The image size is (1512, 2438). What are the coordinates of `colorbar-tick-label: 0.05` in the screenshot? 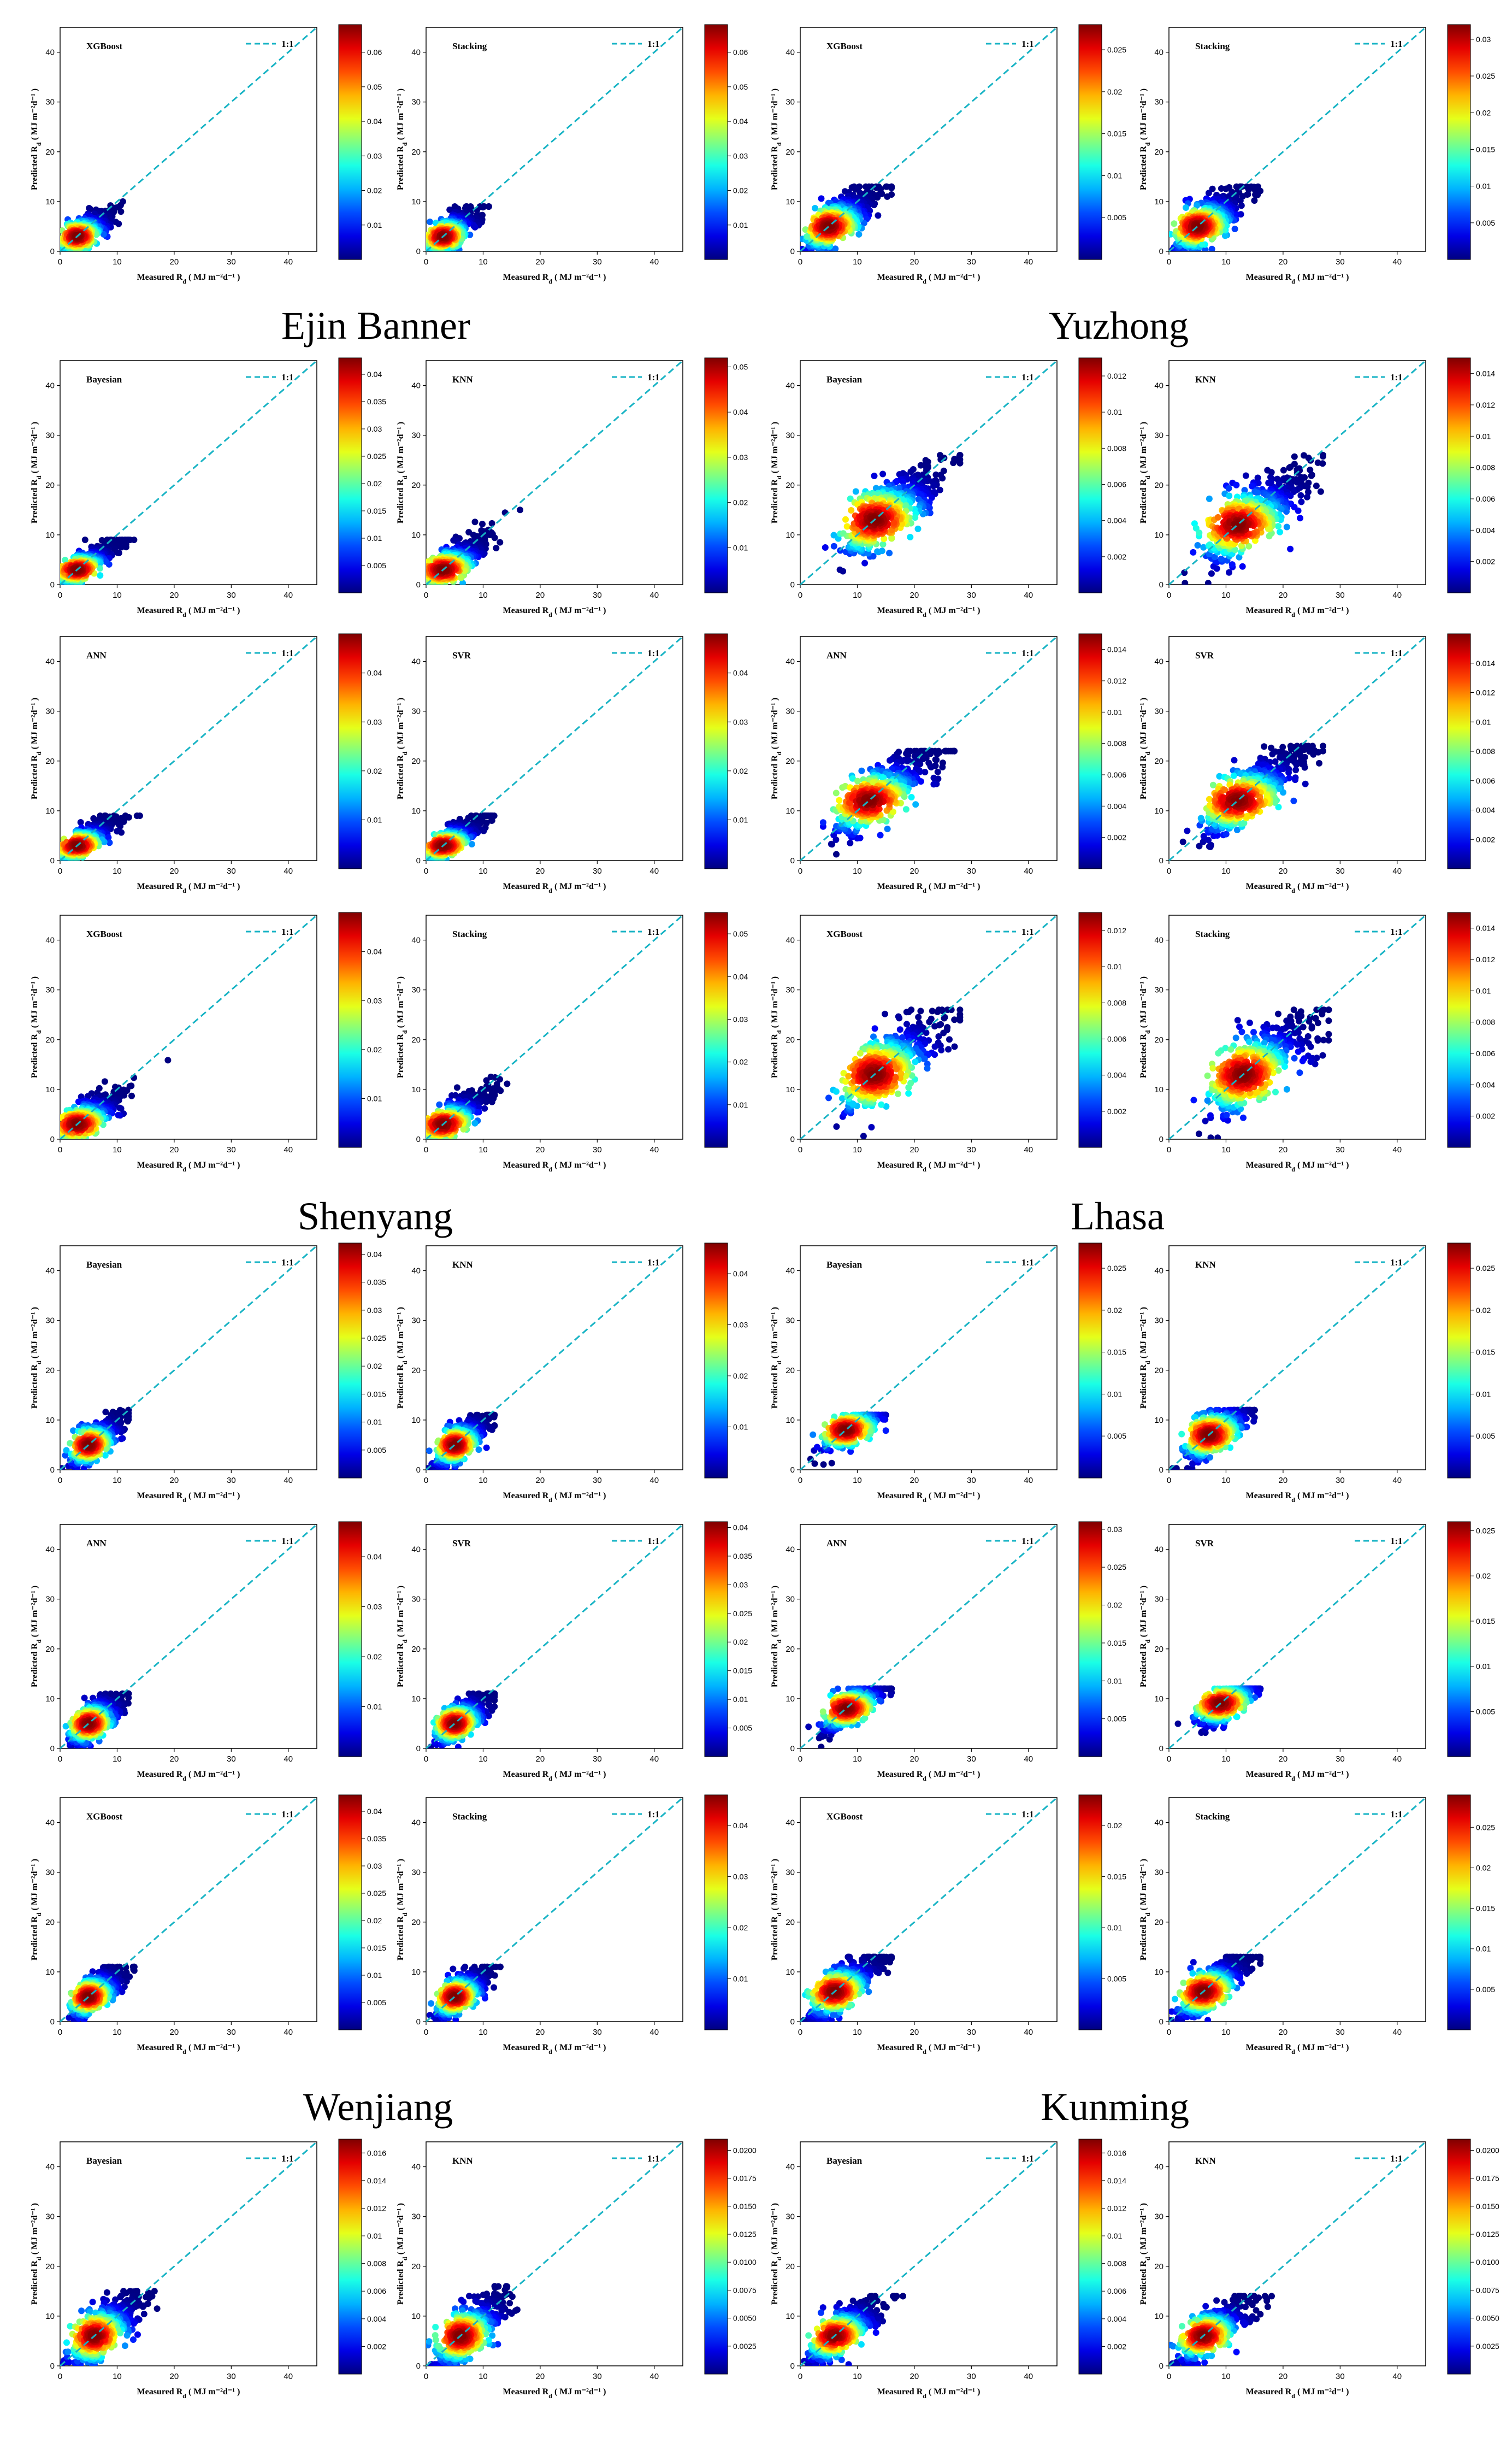 It's located at (740, 87).